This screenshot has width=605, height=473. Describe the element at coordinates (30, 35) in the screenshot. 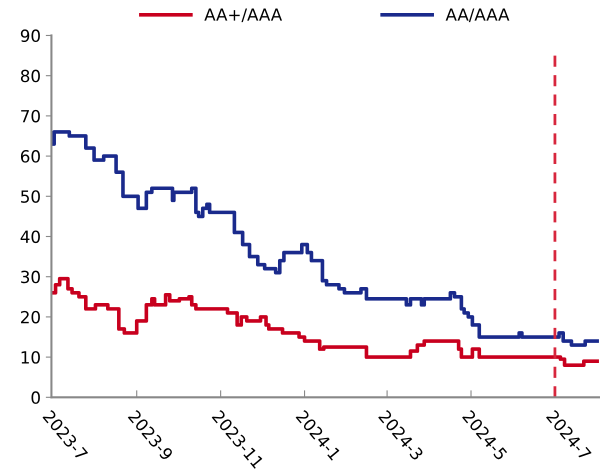

I see `y-tick-label: 90` at that location.